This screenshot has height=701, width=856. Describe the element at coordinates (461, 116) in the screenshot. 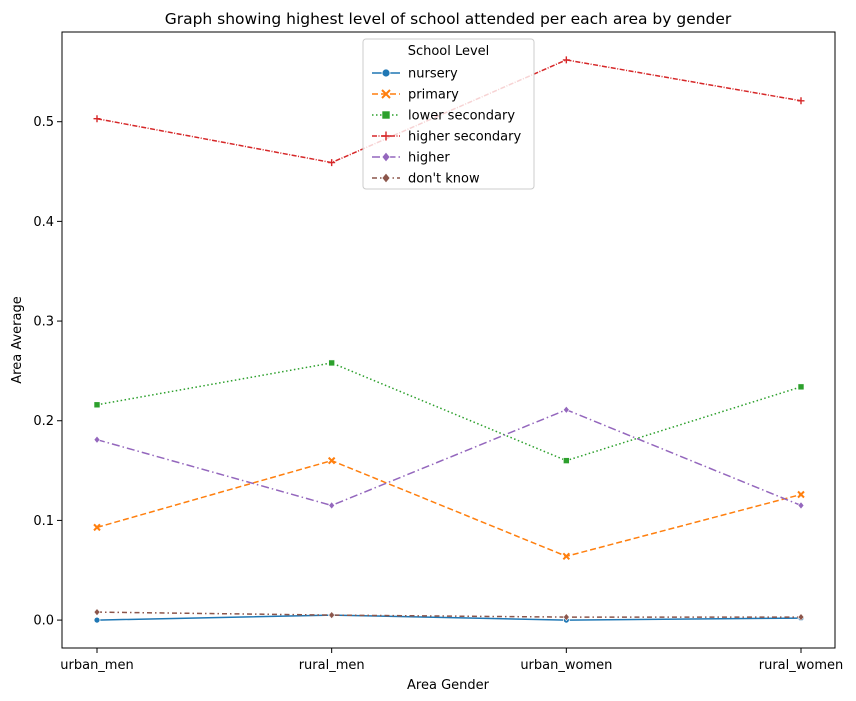

I see `legend-label: lower secondary` at that location.